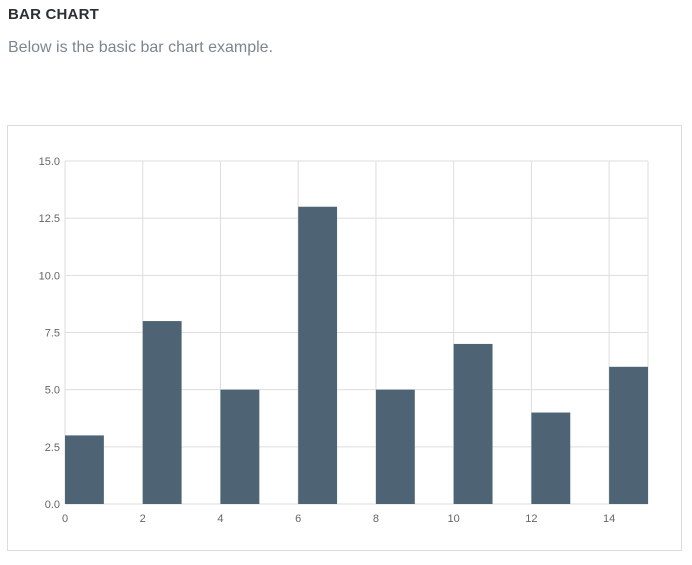 Image resolution: width=692 pixels, height=565 pixels. Describe the element at coordinates (454, 519) in the screenshot. I see `x-tick-label: 10` at that location.